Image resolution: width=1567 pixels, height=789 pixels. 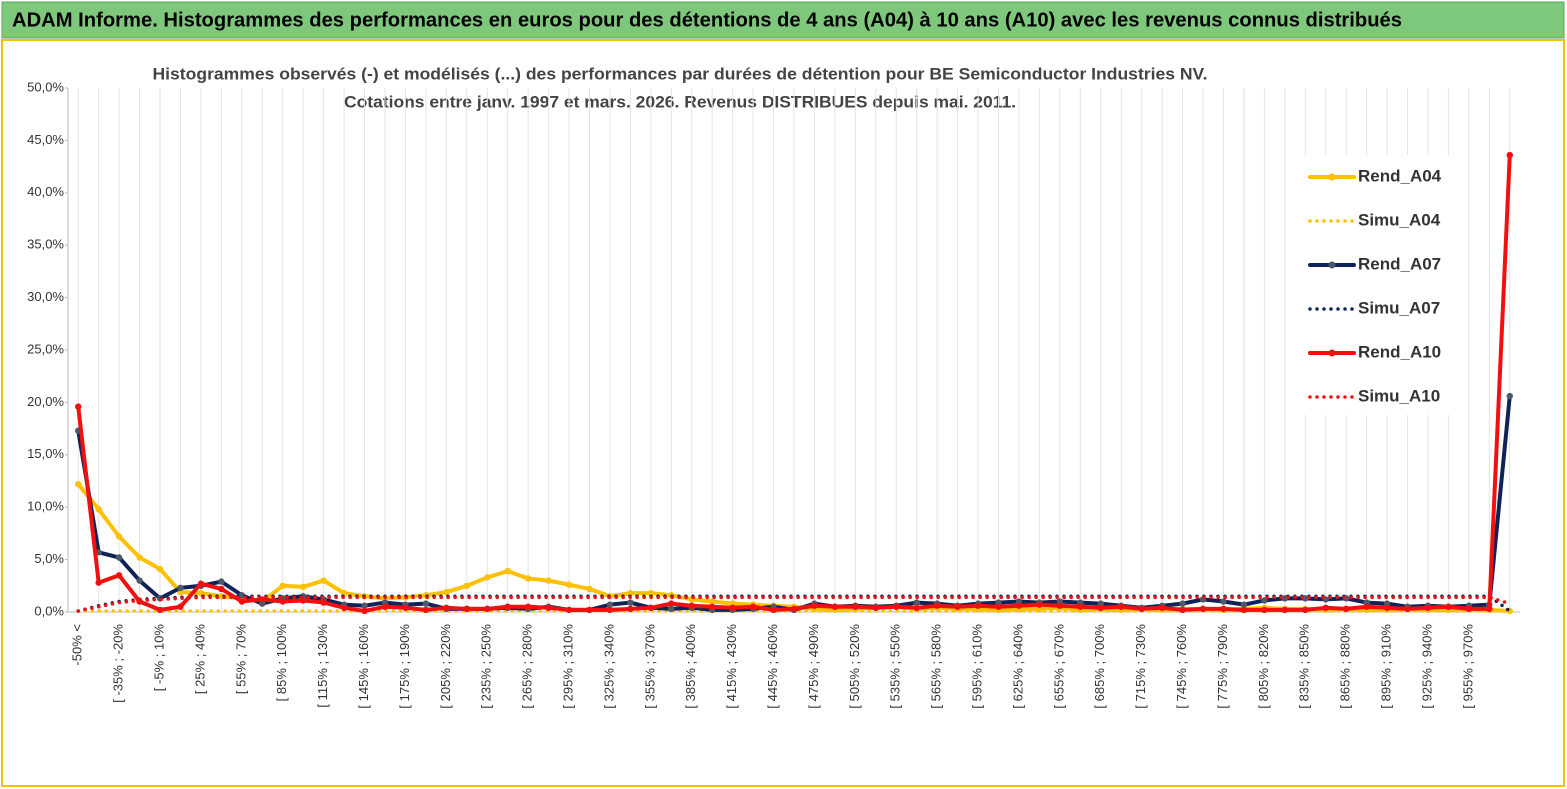 What do you see at coordinates (794, 604) in the screenshot?
I see `series-line` at bounding box center [794, 604].